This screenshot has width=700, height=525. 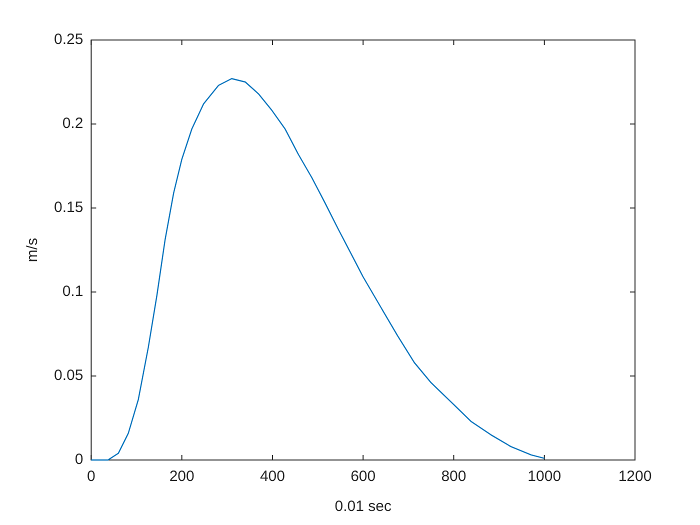 I want to click on y-tick-label: 0.1, so click(x=73, y=291).